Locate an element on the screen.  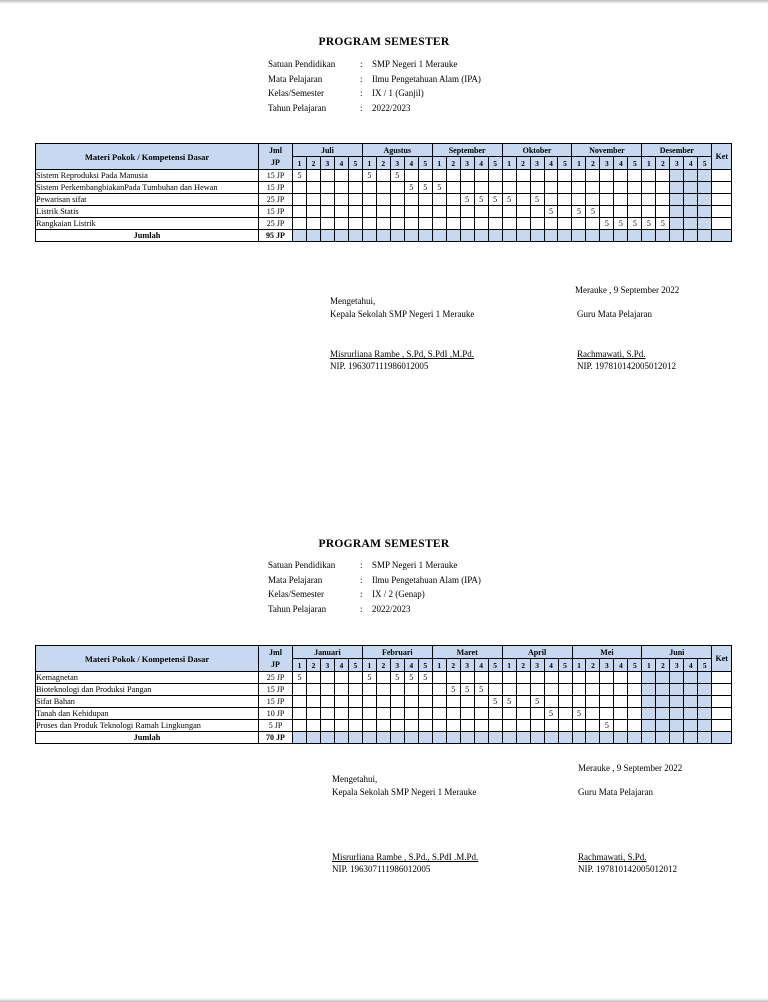
materi-cell: Bioteknologi dan Produksi Pangan is located at coordinates (147, 689).